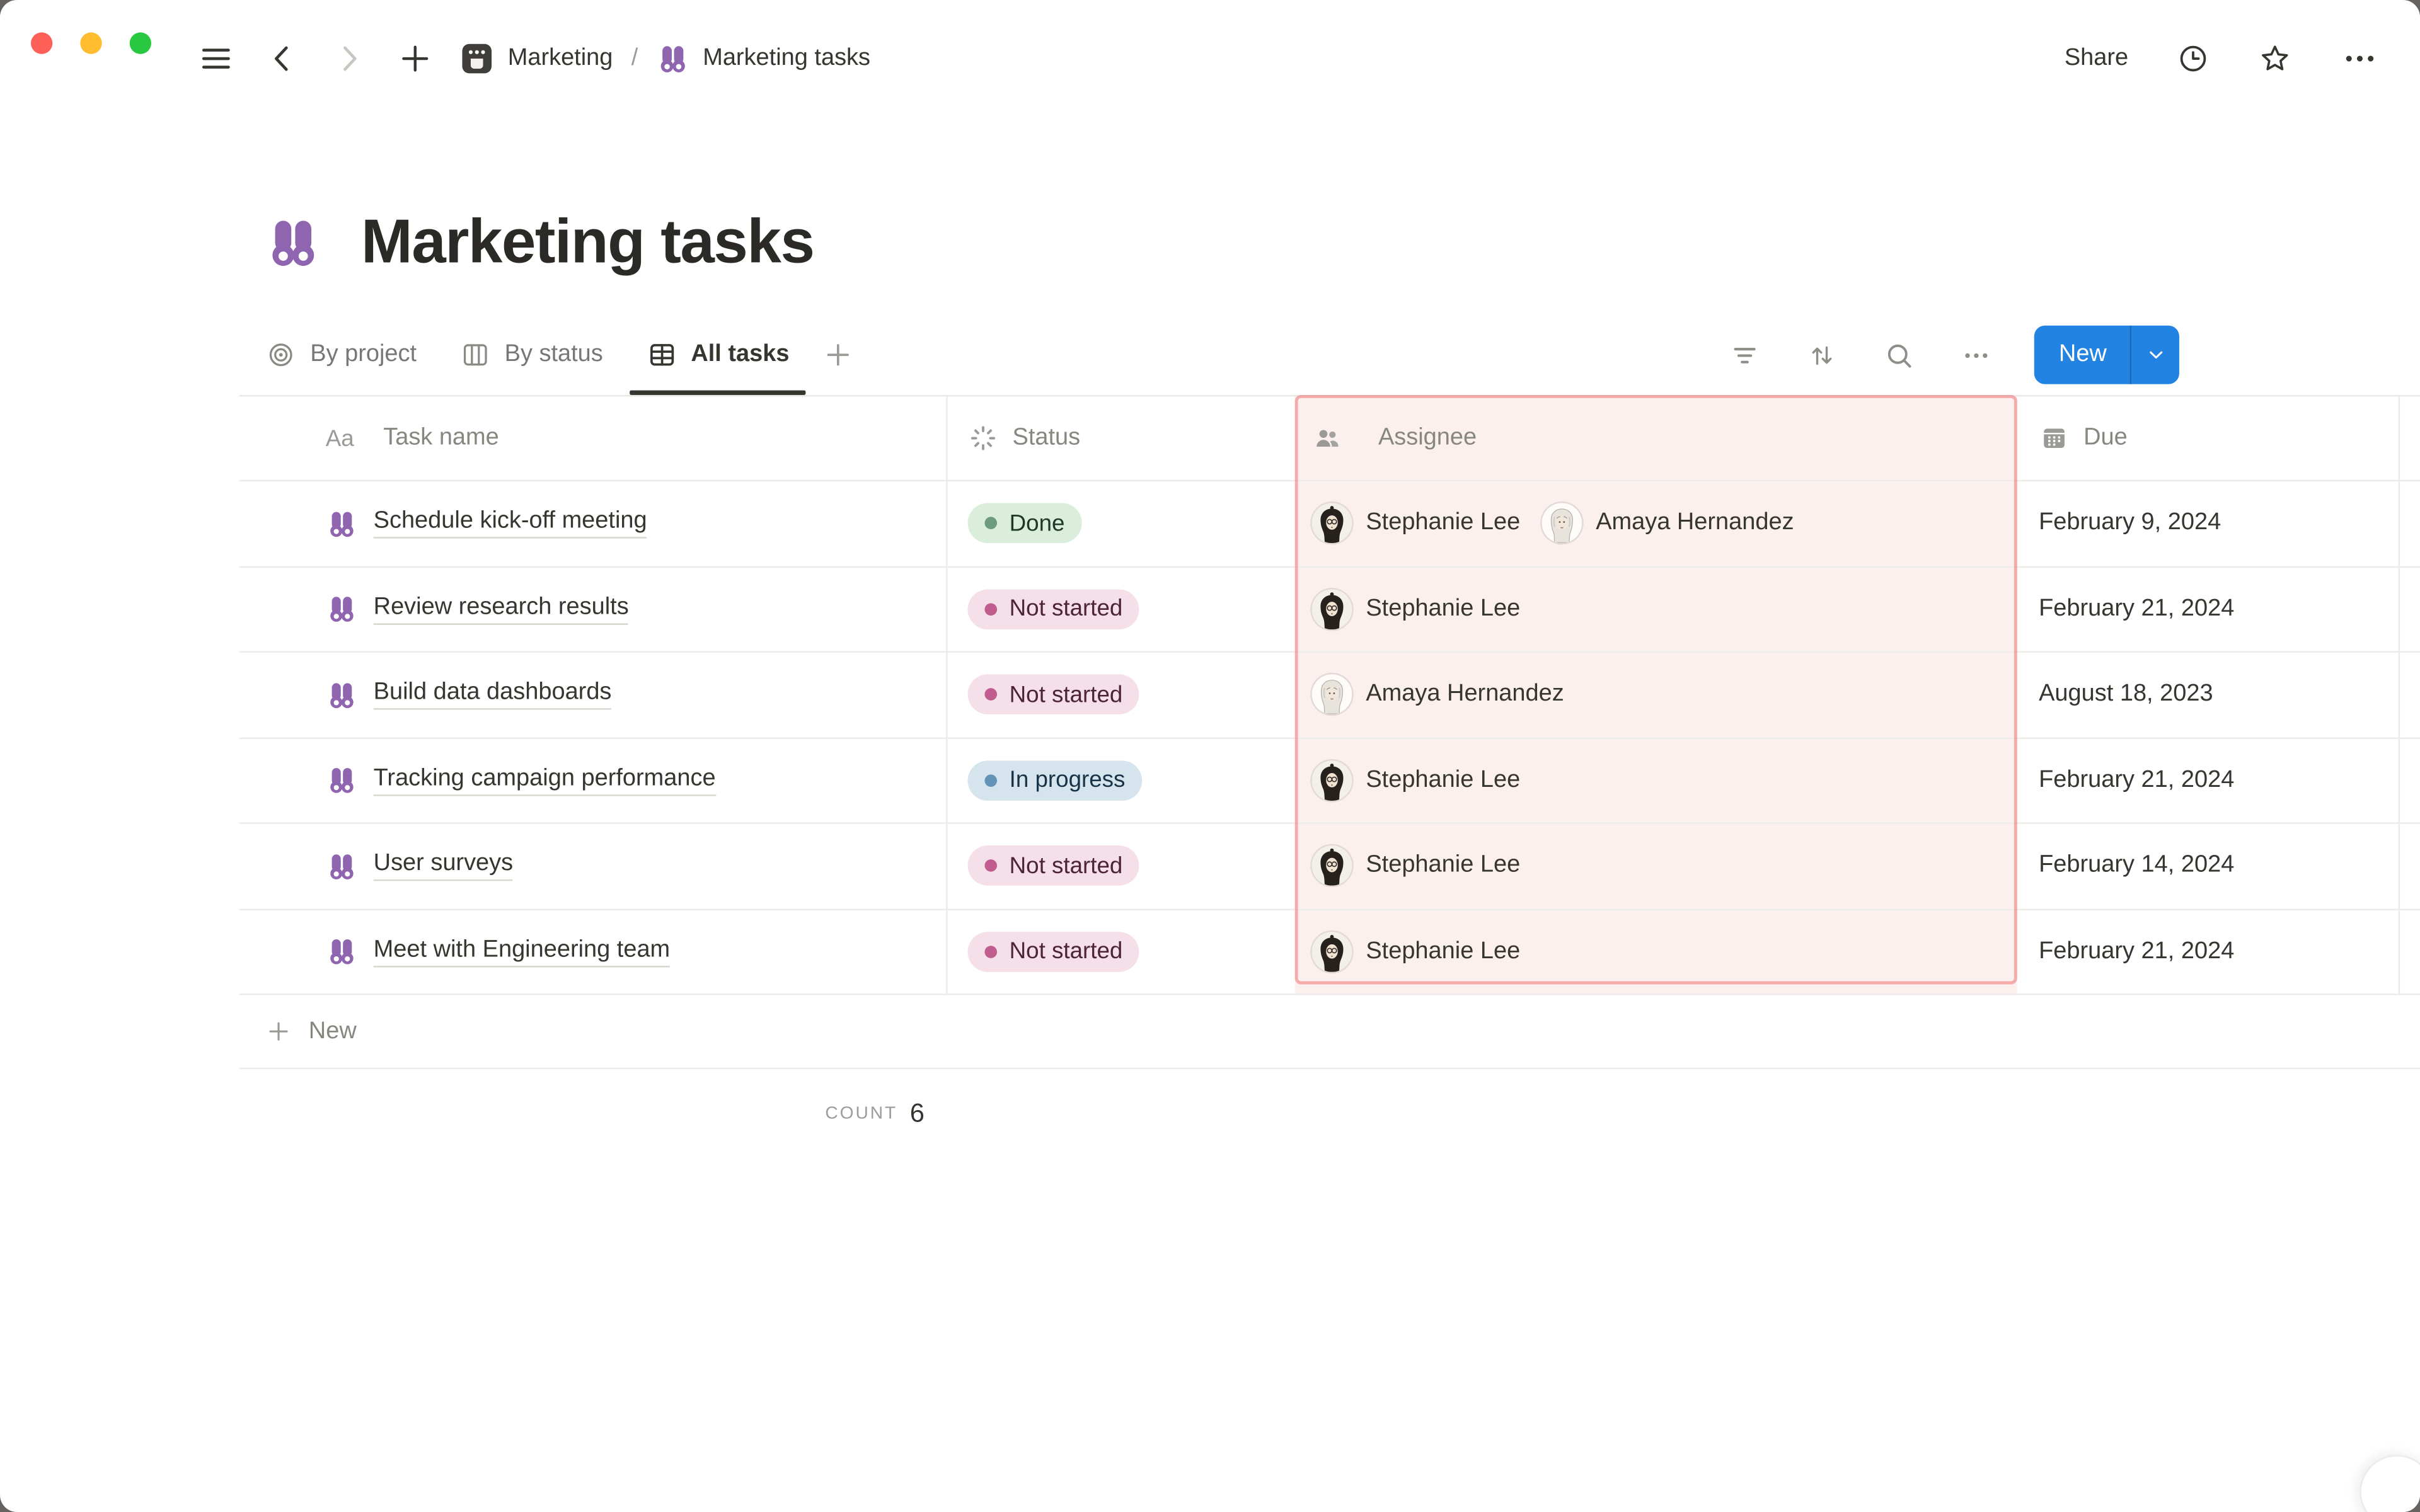  Describe the element at coordinates (340, 438) in the screenshot. I see `text-property-icon: Aa` at that location.